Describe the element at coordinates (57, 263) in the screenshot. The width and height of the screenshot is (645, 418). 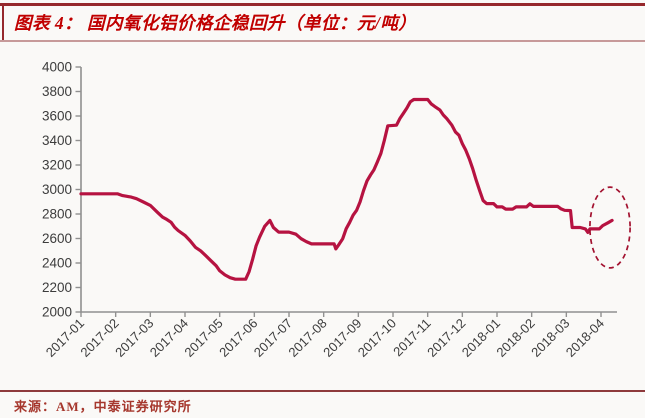
I see `y-axis-tick-label: 2400` at that location.